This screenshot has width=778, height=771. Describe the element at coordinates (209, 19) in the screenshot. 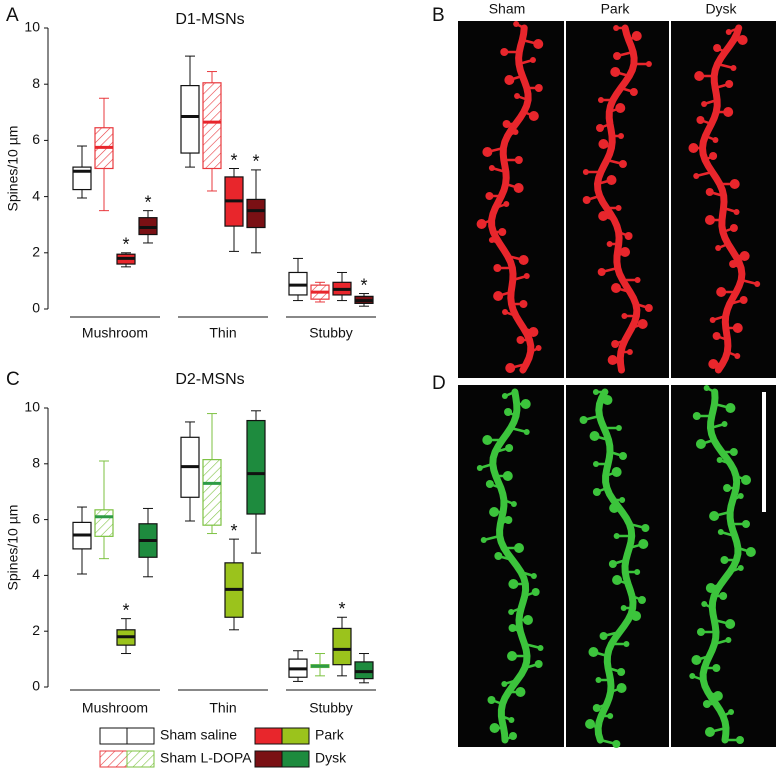

I see `chart-title: D1-MSNs` at that location.